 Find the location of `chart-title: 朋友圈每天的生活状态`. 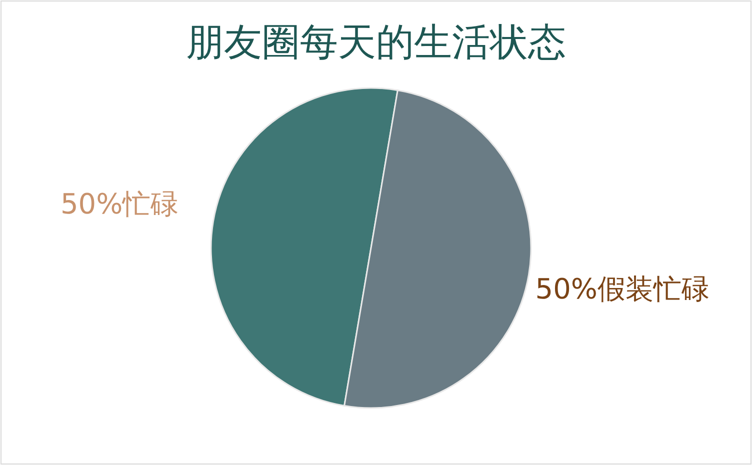

chart-title: 朋友圈每天的生活状态 is located at coordinates (376, 42).